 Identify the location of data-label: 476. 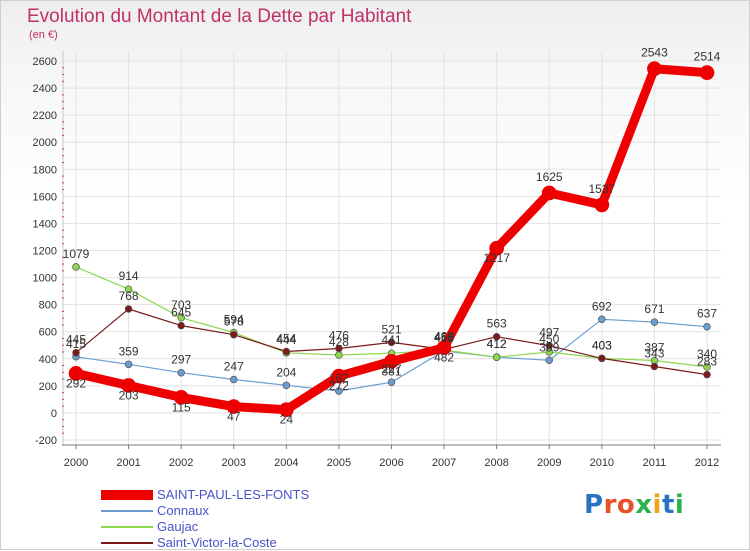
(339, 335).